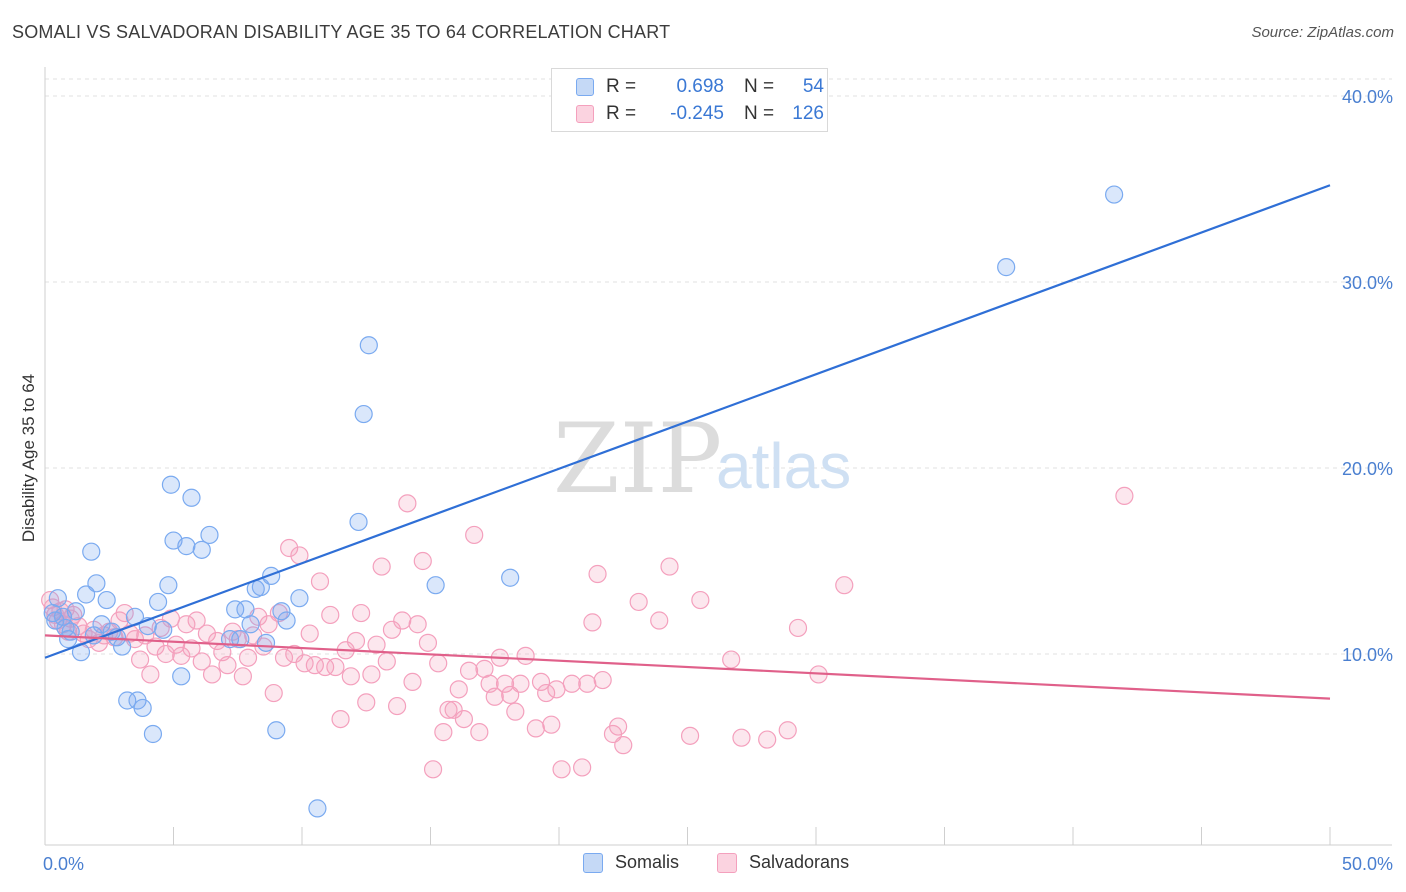 The width and height of the screenshot is (1406, 892). What do you see at coordinates (759, 86) in the screenshot?
I see `legend-n-label: N =` at bounding box center [759, 86].